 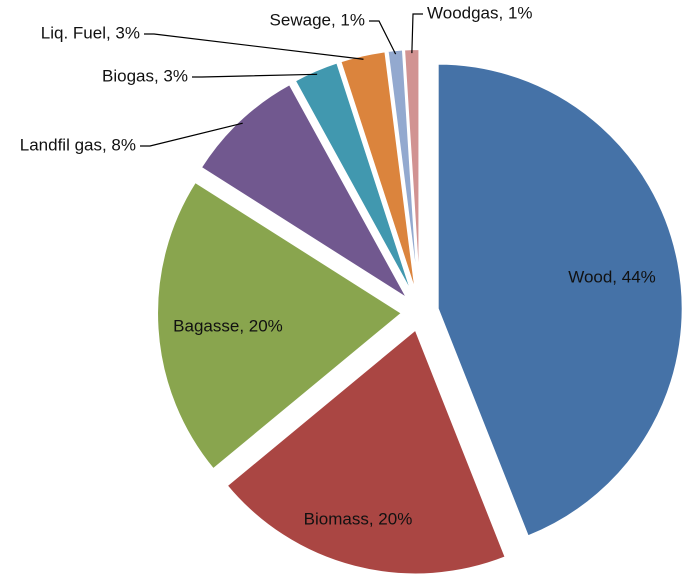 I want to click on slice-label: Woodgas, 1%, so click(x=480, y=12).